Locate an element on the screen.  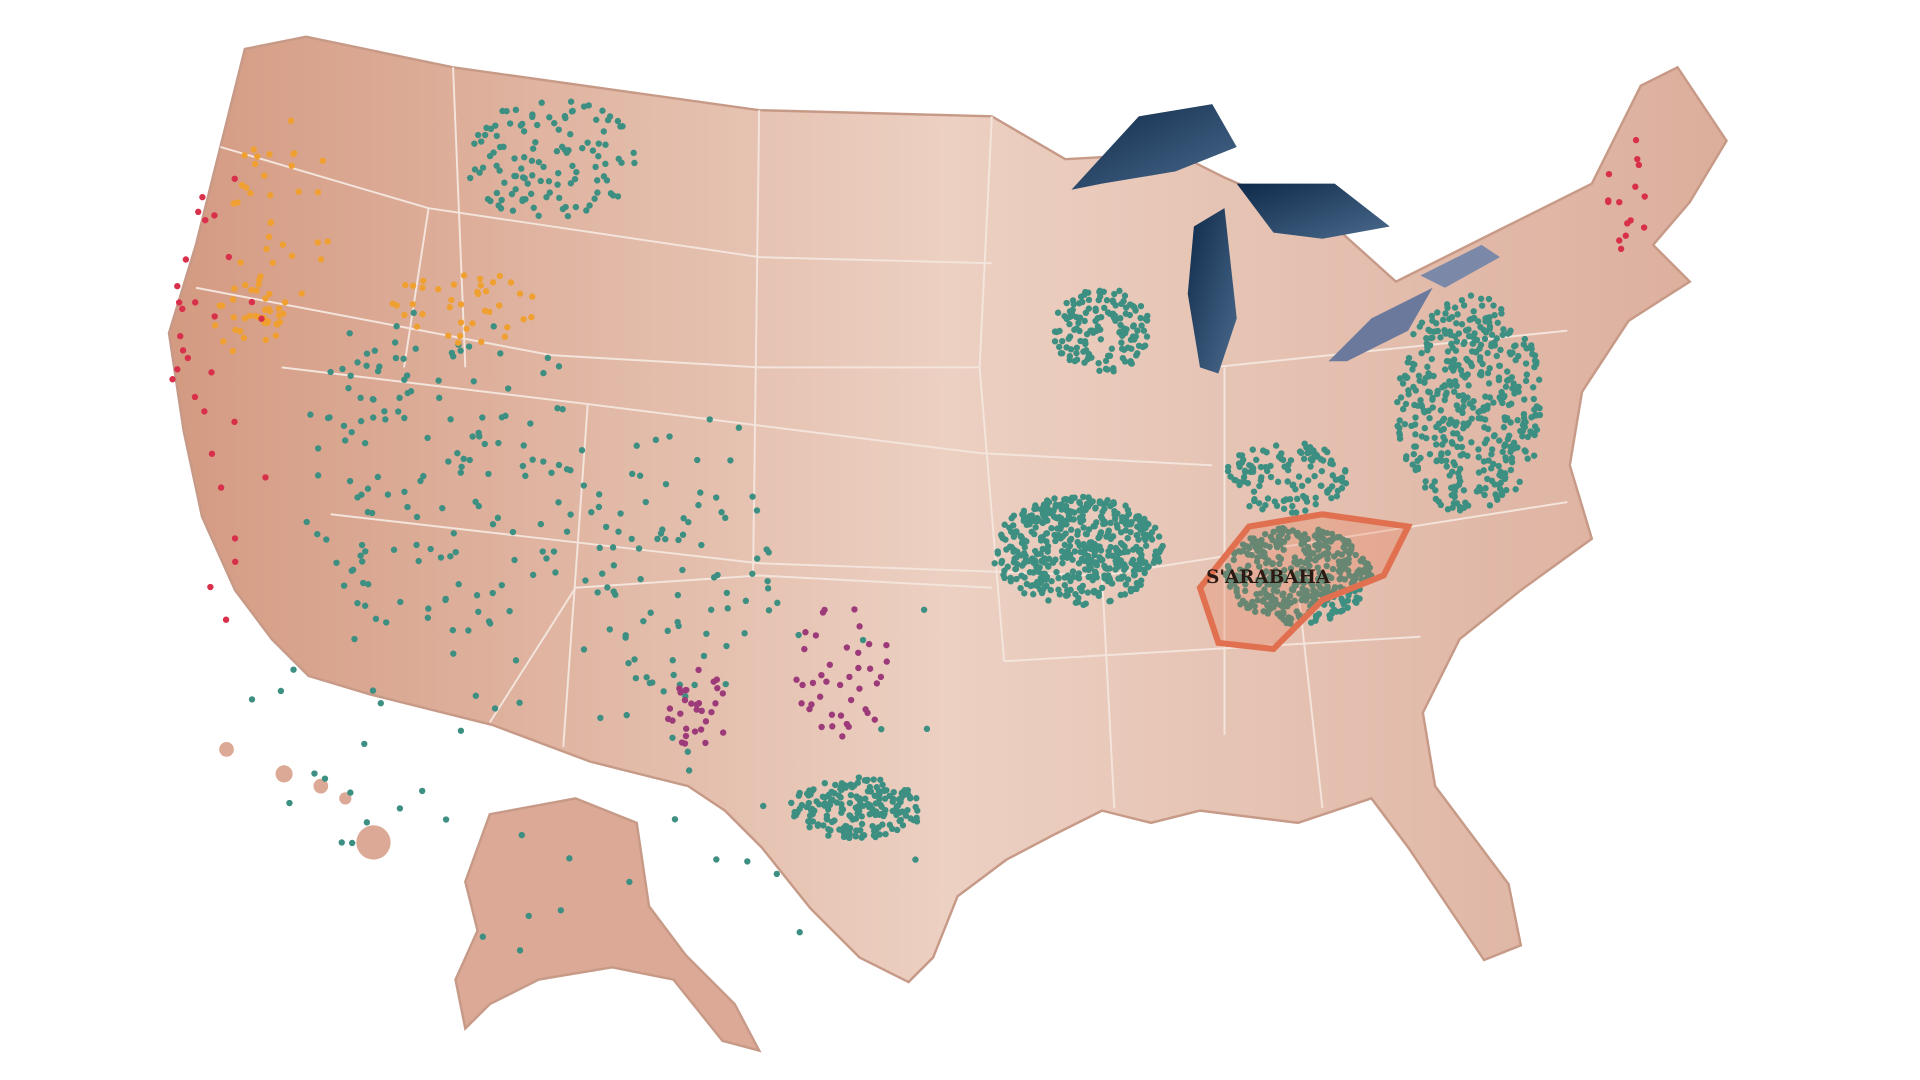
great-lakes is located at coordinates (1285, 239).